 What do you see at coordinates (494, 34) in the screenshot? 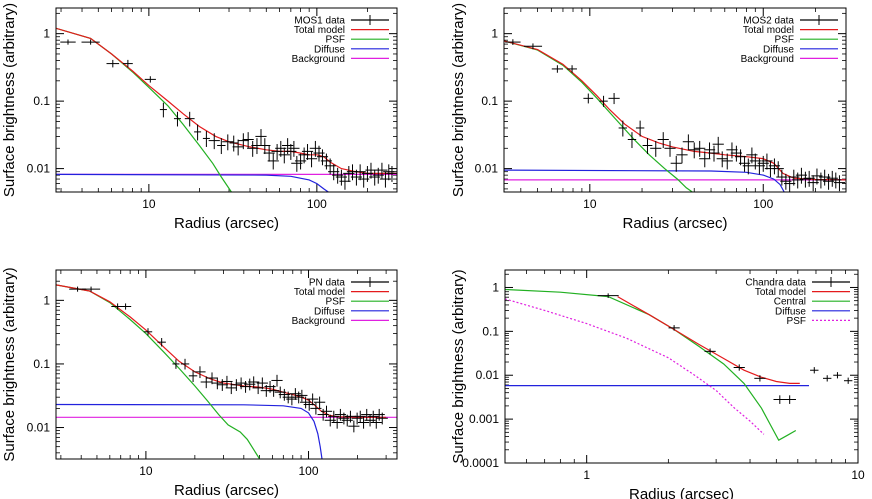
I see `y-tick-label: 1` at bounding box center [494, 34].